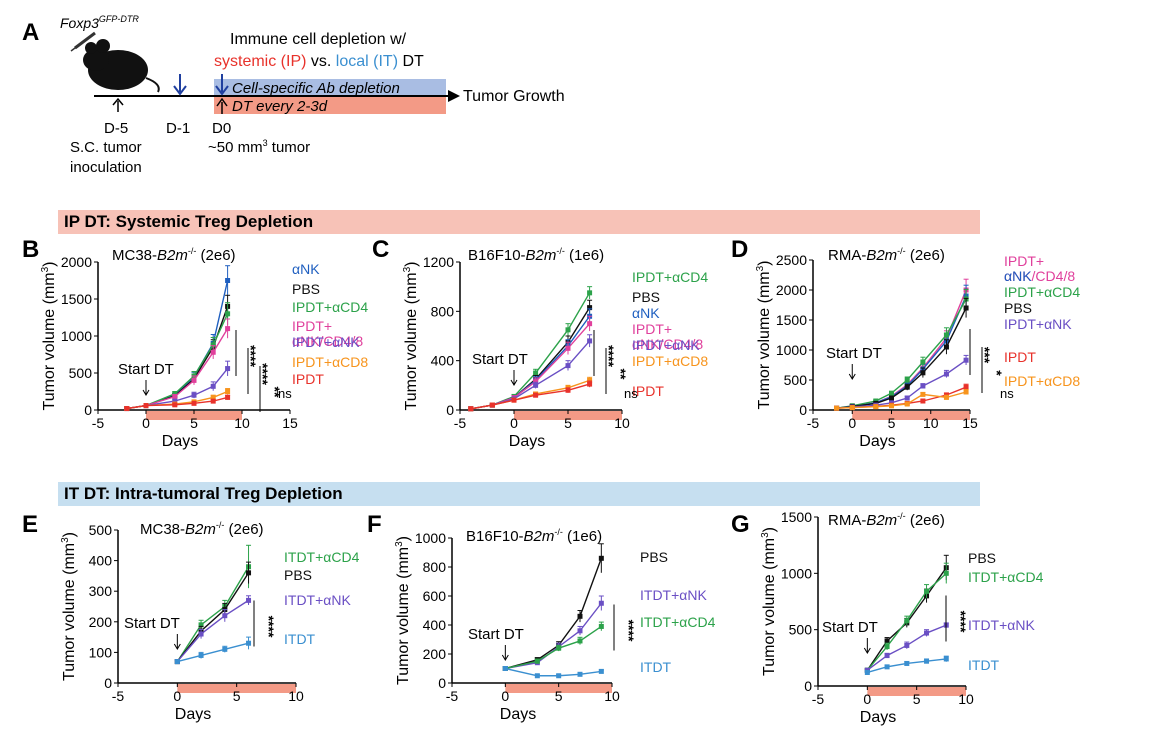  I want to click on dt-period-bar, so click(911, 415).